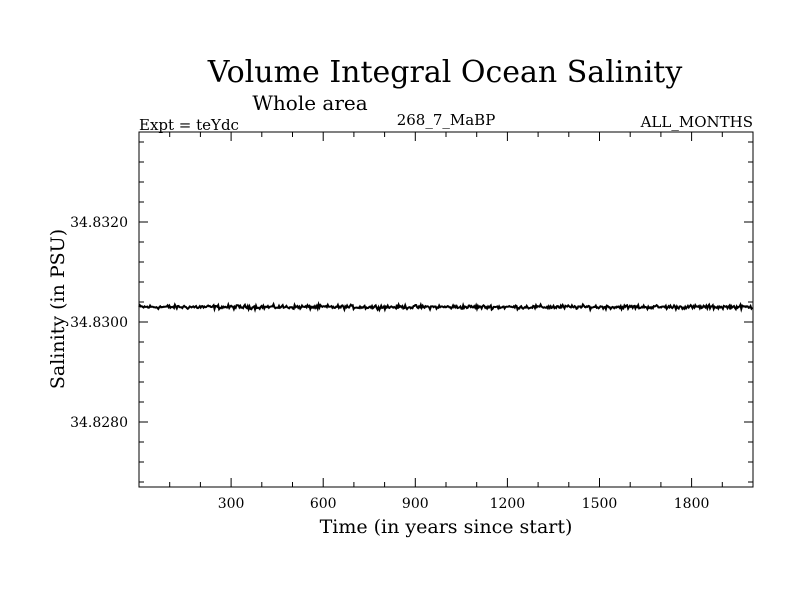  What do you see at coordinates (189, 125) in the screenshot?
I see `expt-label: Expt = teYdc` at bounding box center [189, 125].